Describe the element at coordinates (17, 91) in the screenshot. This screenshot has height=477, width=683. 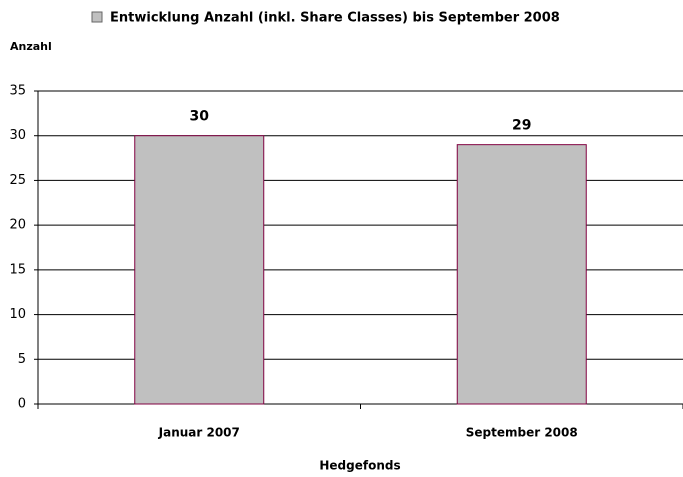
I see `y-tick-label: 35` at that location.